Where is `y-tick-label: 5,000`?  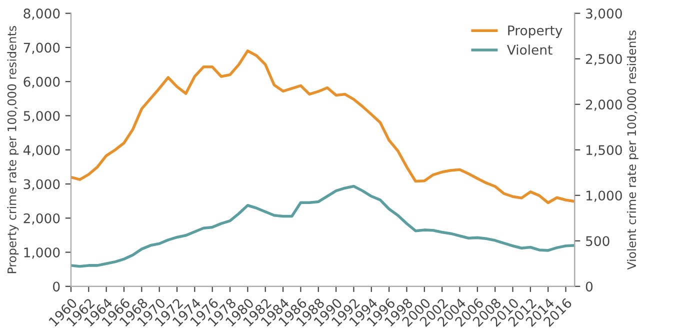 y-tick-label: 5,000 is located at coordinates (42, 116).